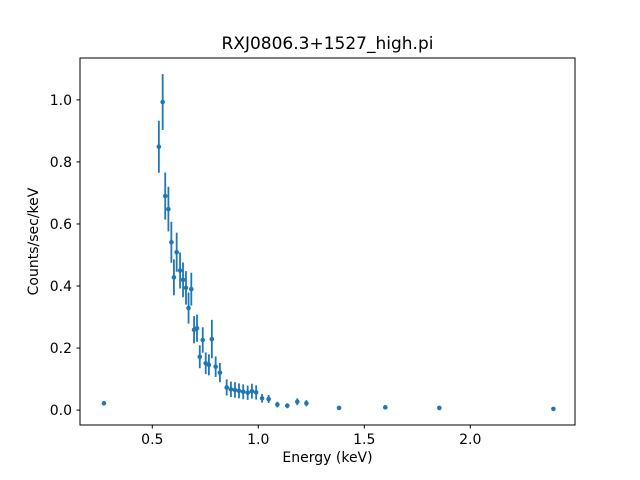 The width and height of the screenshot is (640, 480). Describe the element at coordinates (327, 458) in the screenshot. I see `x-axis-label: Energy (keV)` at that location.